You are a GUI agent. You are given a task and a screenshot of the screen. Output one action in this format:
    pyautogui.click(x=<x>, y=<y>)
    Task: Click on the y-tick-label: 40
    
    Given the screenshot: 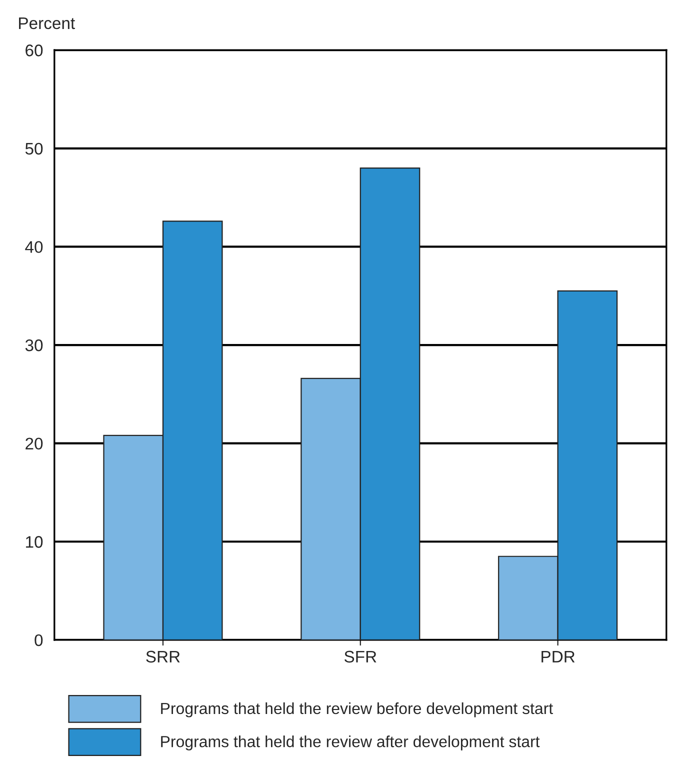 What is the action you would take?
    pyautogui.click(x=34, y=247)
    